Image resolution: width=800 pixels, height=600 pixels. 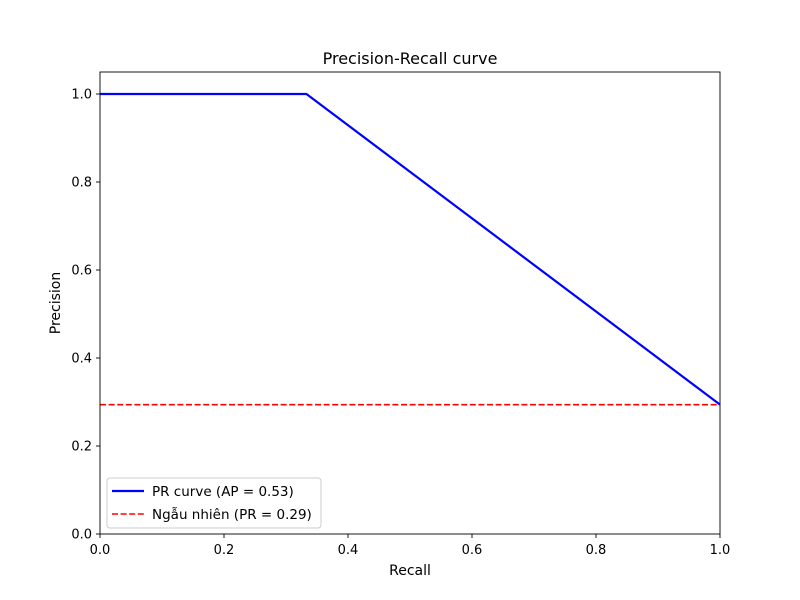 I want to click on y-axis-label: Precision, so click(x=56, y=303).